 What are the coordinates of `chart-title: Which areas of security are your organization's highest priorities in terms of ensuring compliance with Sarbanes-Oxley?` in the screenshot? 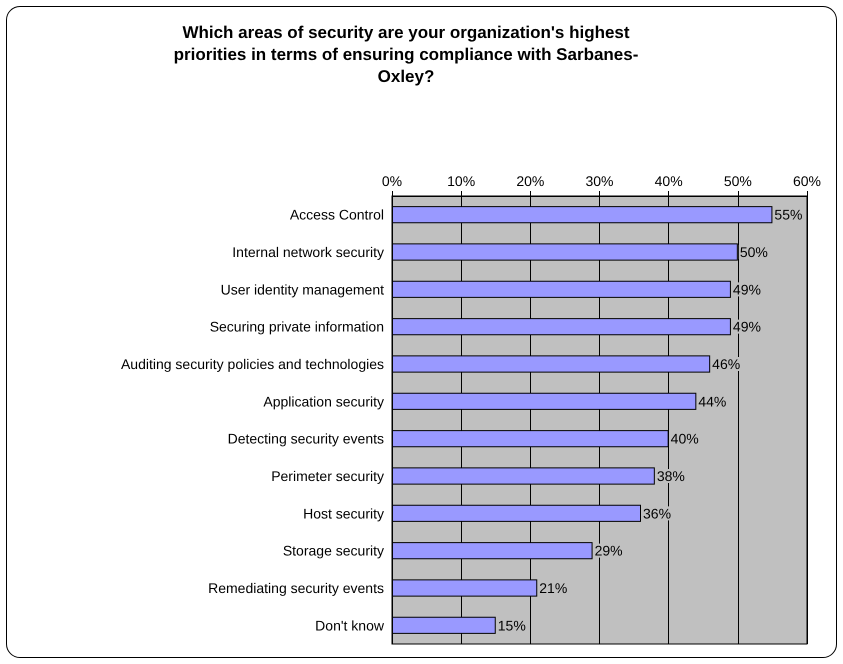 It's located at (406, 55).